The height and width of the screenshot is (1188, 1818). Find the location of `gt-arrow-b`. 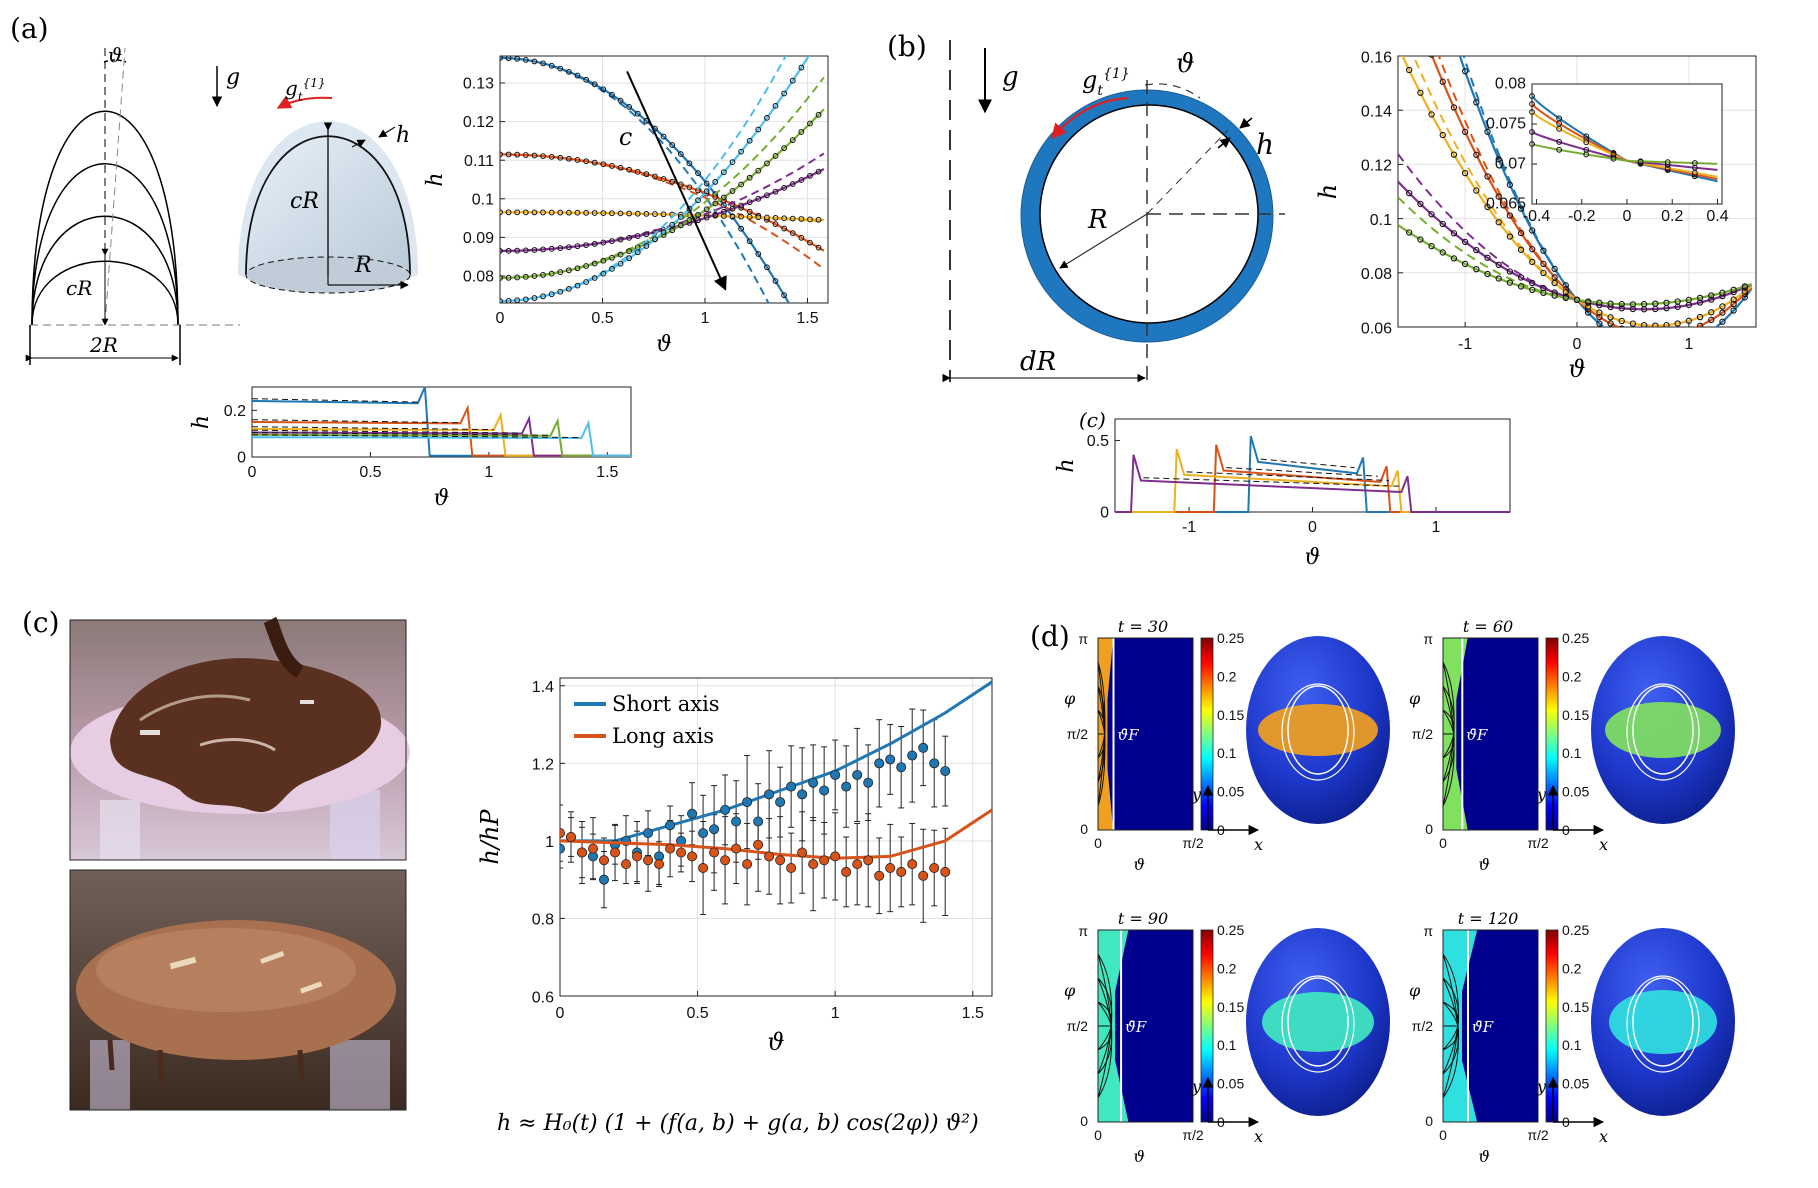

gt-arrow-b is located at coordinates (1089, 118).